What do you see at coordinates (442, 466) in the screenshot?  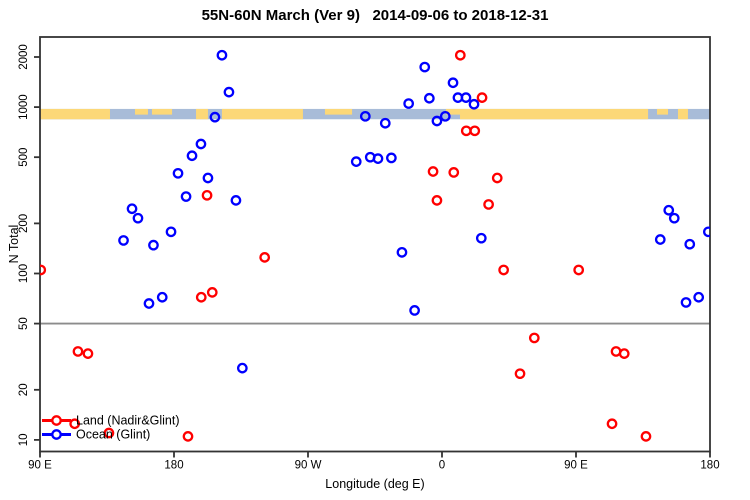 I see `x-tick-label: 0` at bounding box center [442, 466].